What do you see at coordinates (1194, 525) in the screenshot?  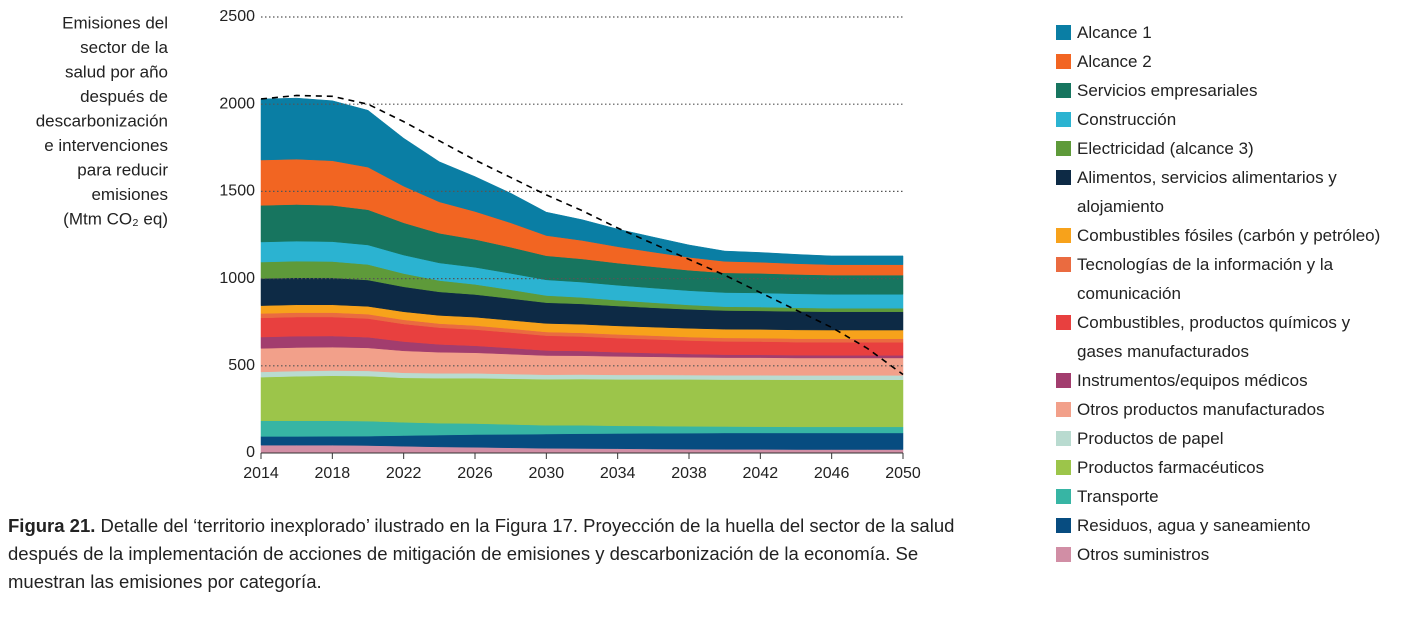 I see `legend-label: Residuos, agua y saneamiento` at bounding box center [1194, 525].